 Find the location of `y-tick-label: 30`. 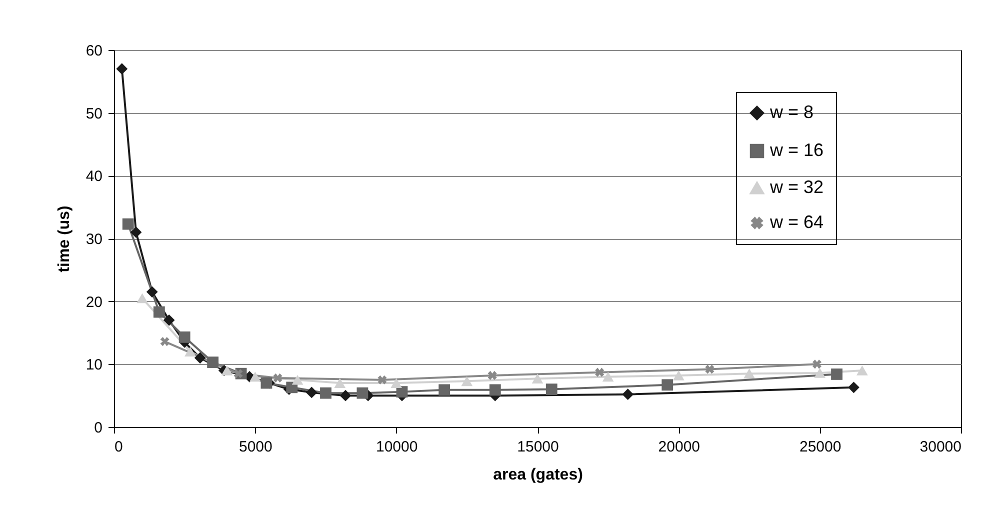

y-tick-label: 30 is located at coordinates (94, 239).